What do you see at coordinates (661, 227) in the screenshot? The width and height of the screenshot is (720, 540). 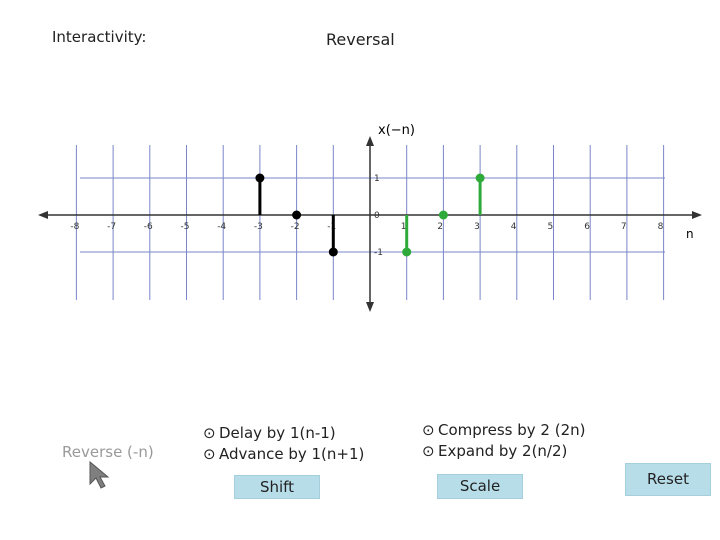 I see `x-tick-label: 8` at bounding box center [661, 227].